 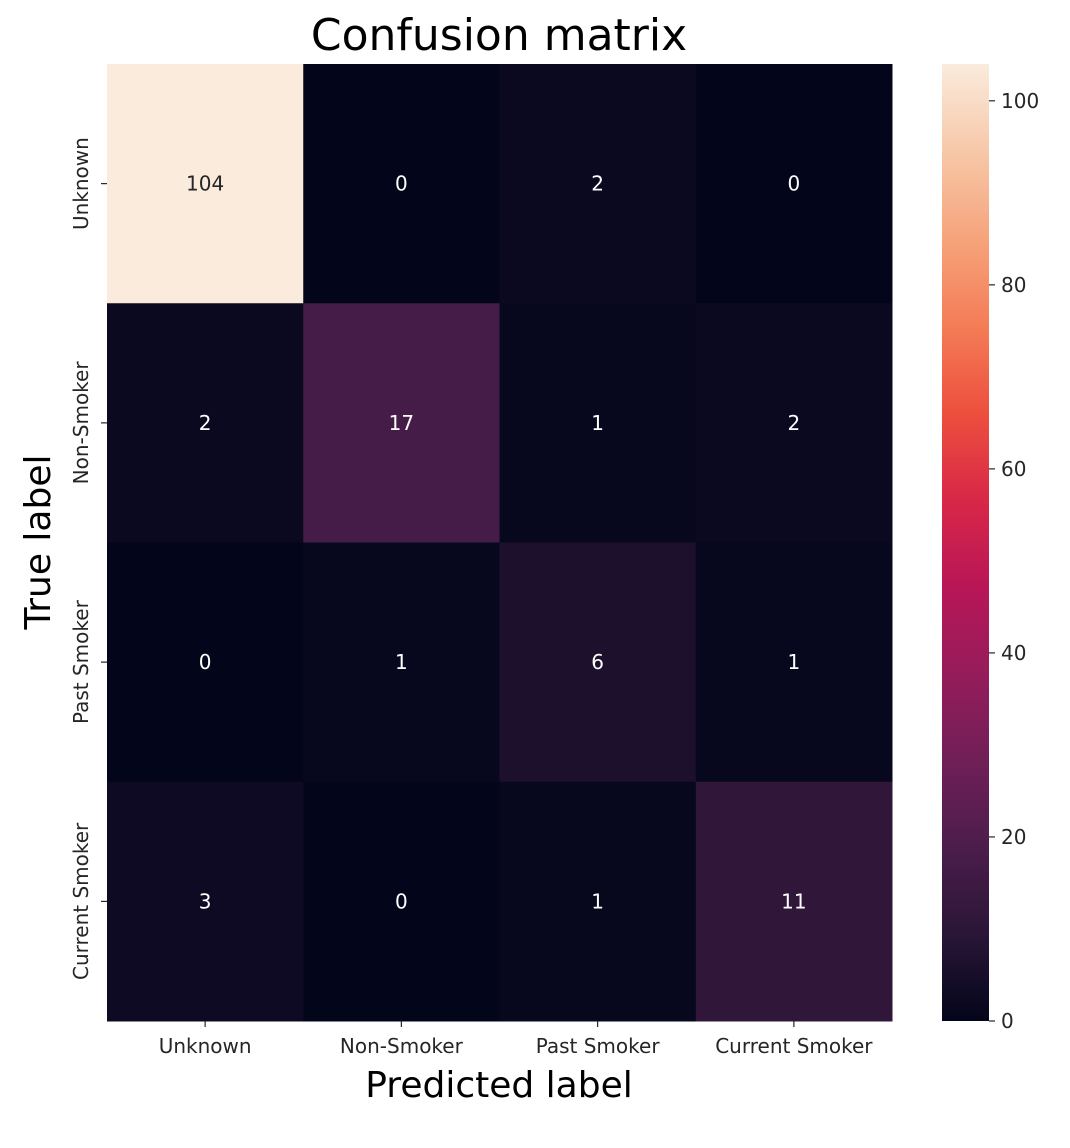 I want to click on colorbar-tick-label: 60, so click(x=1013, y=469).